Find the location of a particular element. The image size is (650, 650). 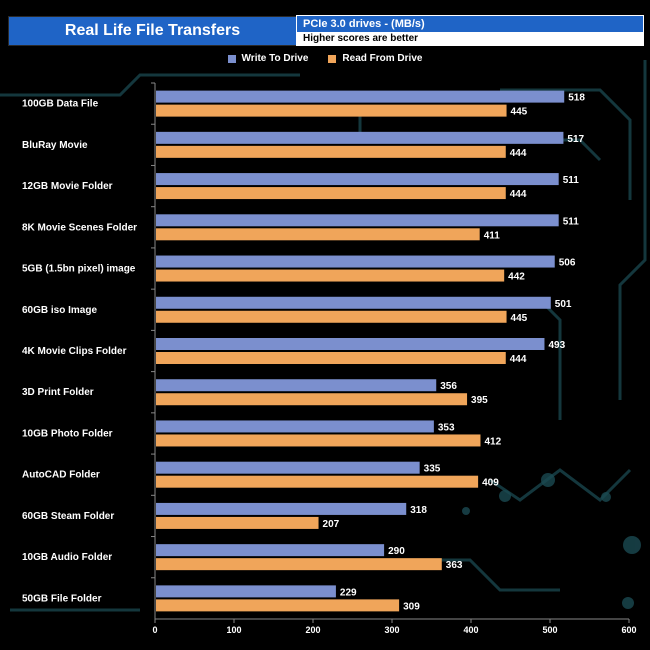

category-label: 60GB iso Image is located at coordinates (59, 310).